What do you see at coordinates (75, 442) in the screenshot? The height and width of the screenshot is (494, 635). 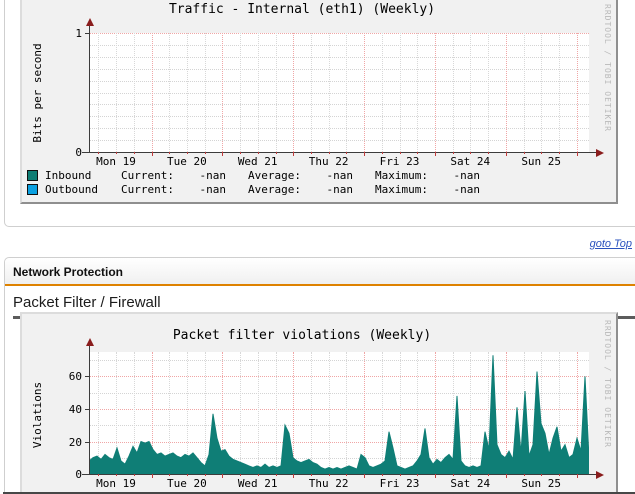 I see `y-tick-label: 20` at bounding box center [75, 442].